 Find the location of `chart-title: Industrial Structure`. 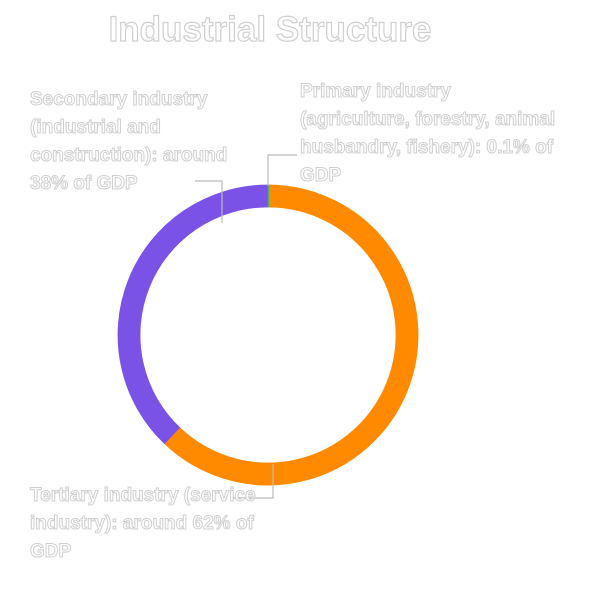

chart-title: Industrial Structure is located at coordinates (270, 29).